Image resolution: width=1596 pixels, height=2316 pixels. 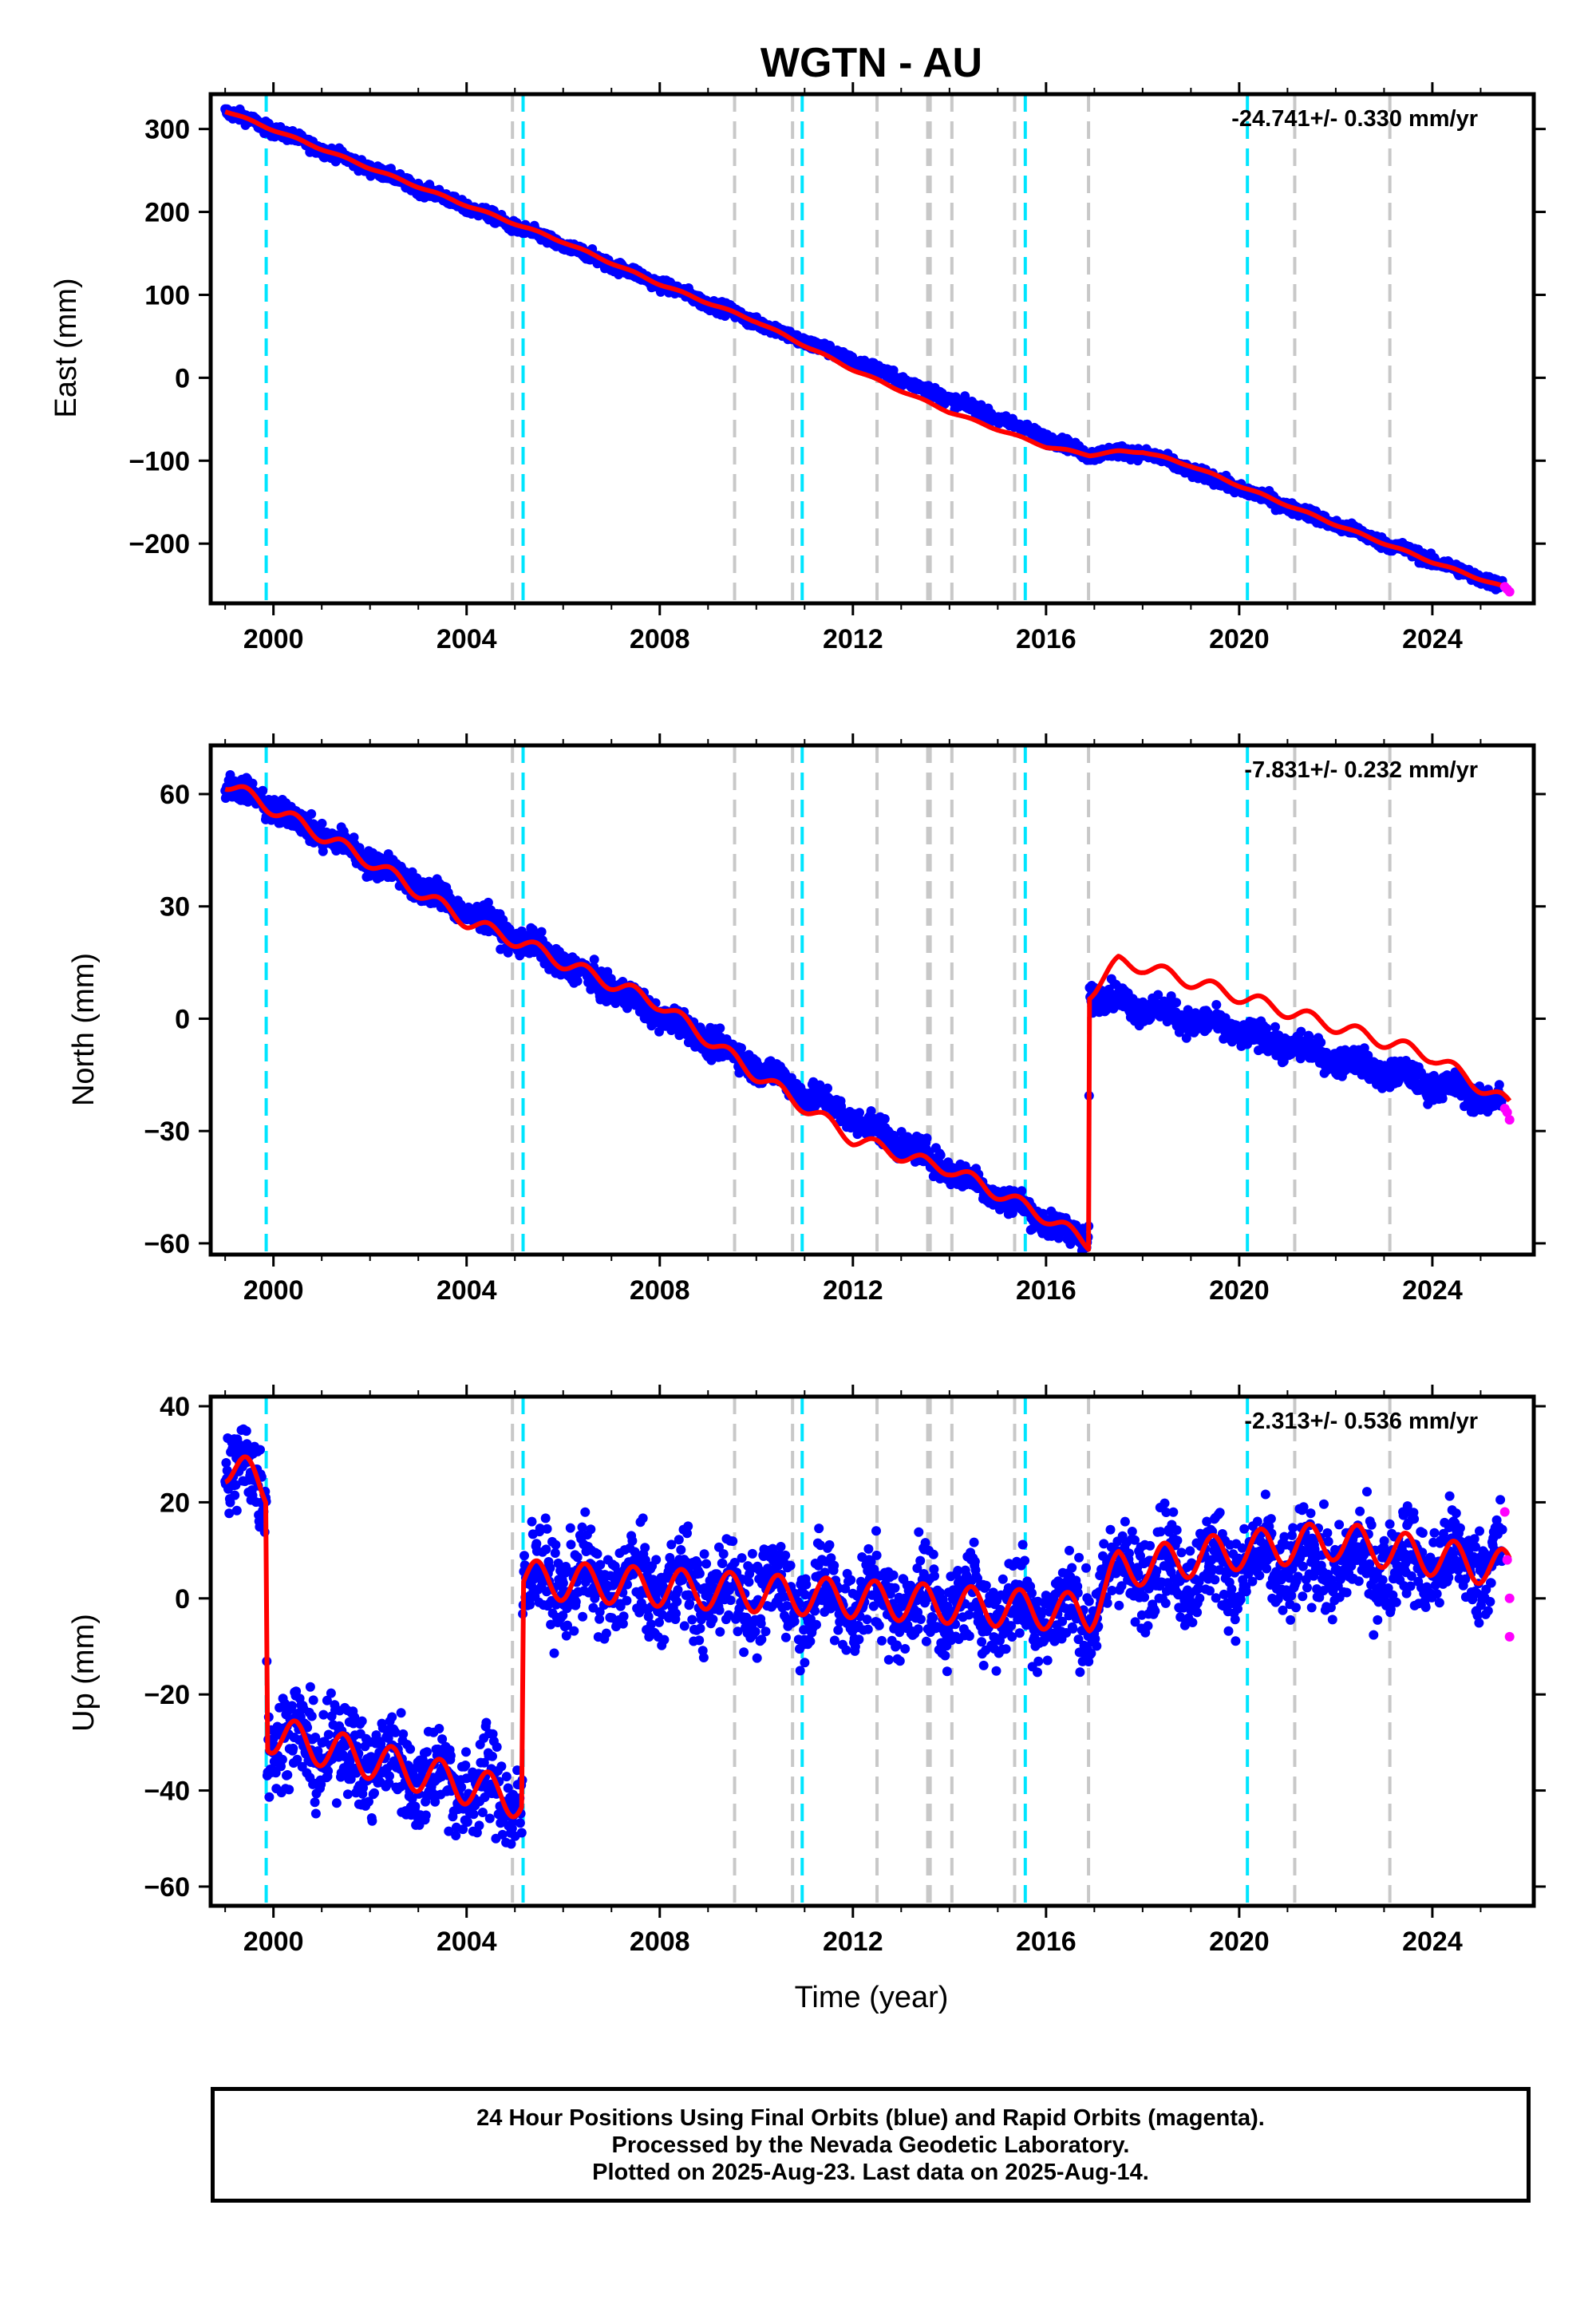 I want to click on east-y-tick-label: 100, so click(x=167, y=295).